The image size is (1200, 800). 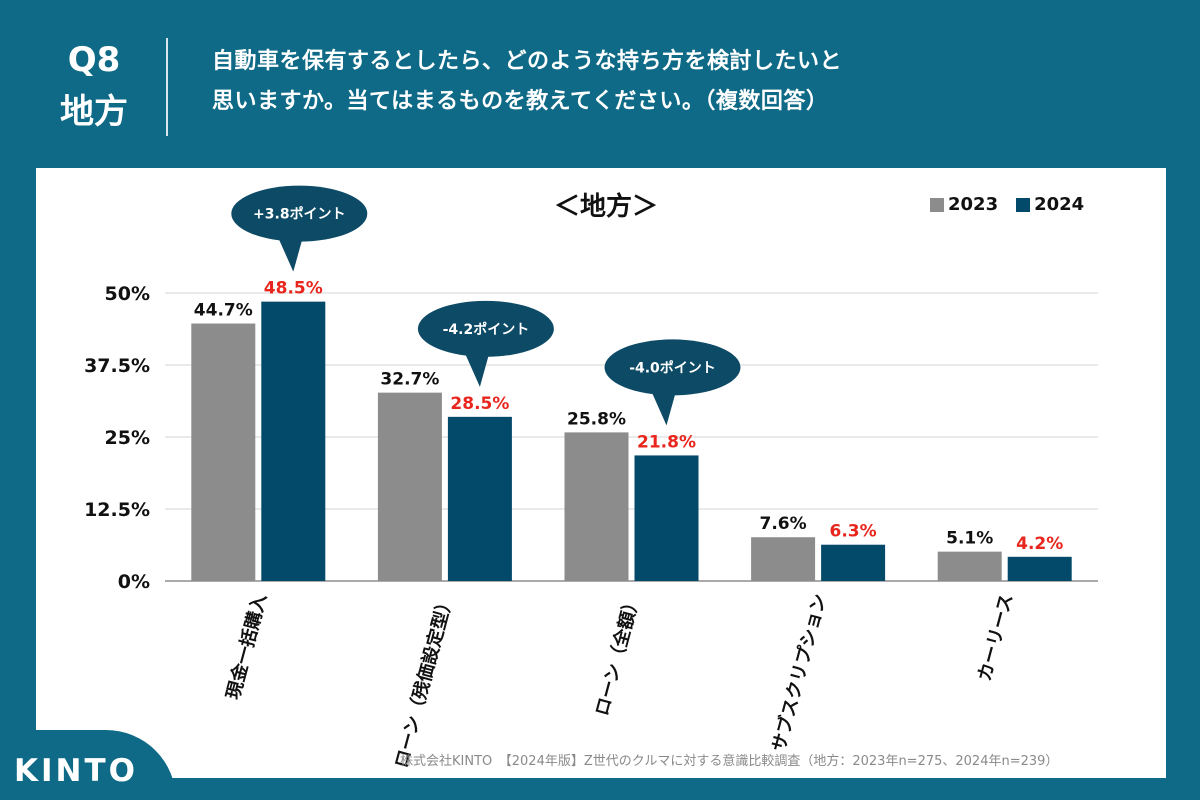 What do you see at coordinates (167, 87) in the screenshot?
I see `header-divider` at bounding box center [167, 87].